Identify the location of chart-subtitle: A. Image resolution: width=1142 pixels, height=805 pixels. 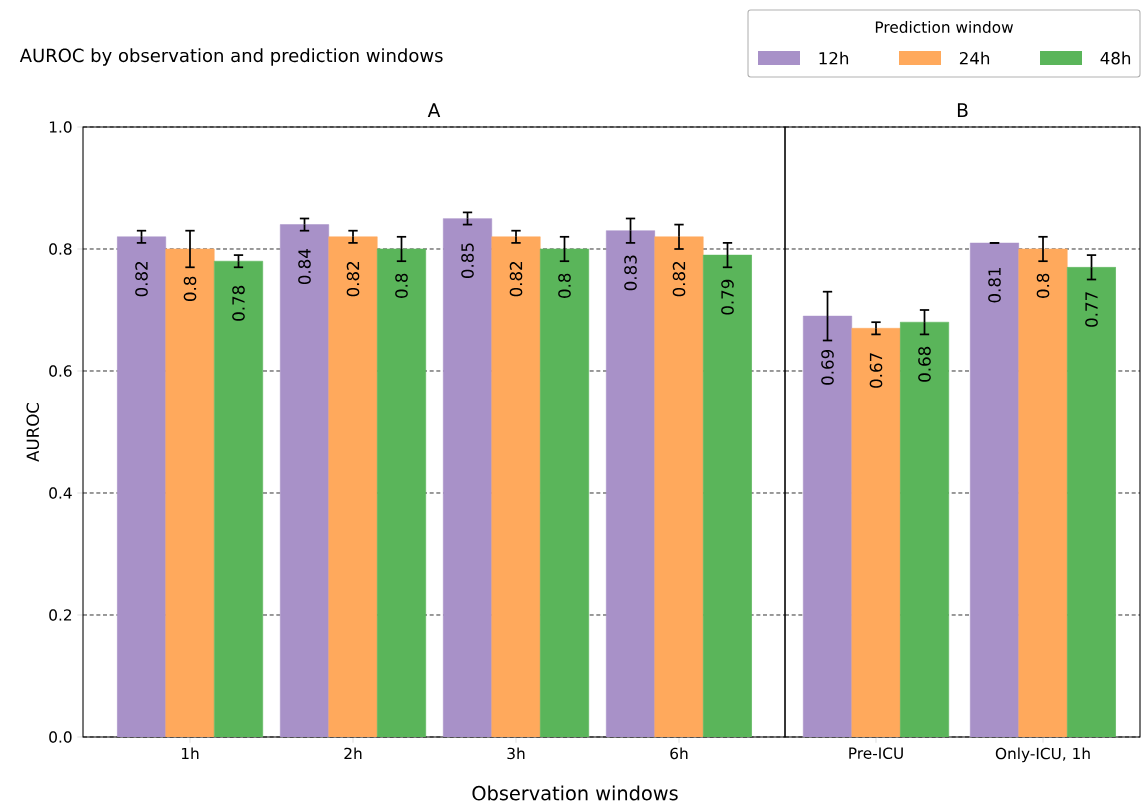
(434, 110).